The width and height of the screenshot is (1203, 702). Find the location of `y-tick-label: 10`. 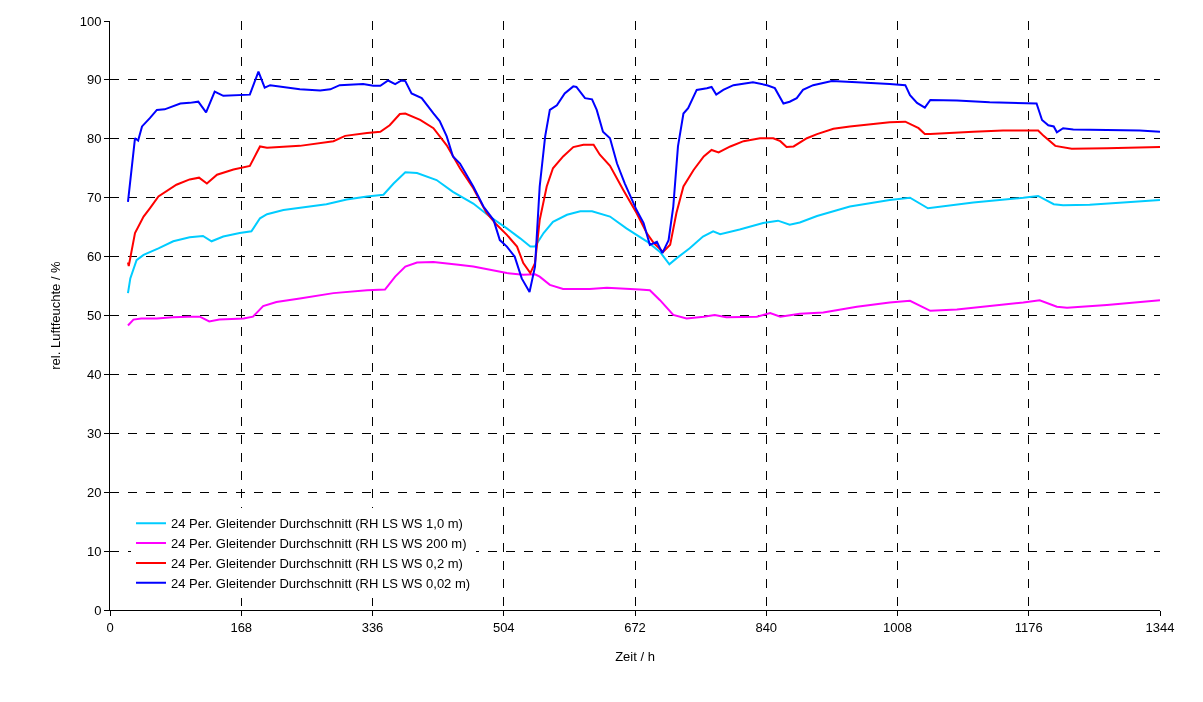

y-tick-label: 10 is located at coordinates (94, 551).